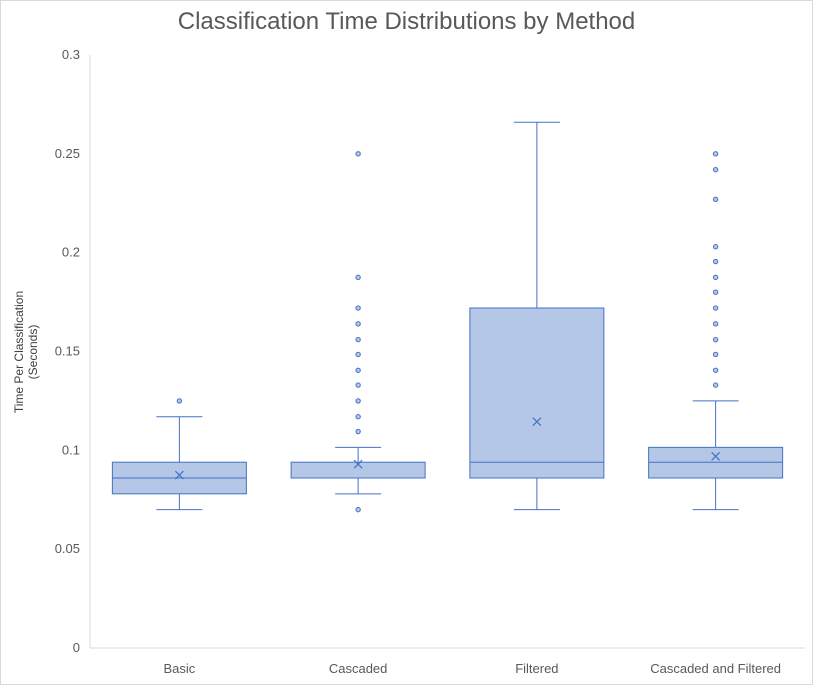 This screenshot has width=813, height=685. Describe the element at coordinates (71, 54) in the screenshot. I see `y-tick-label: 0.3` at that location.